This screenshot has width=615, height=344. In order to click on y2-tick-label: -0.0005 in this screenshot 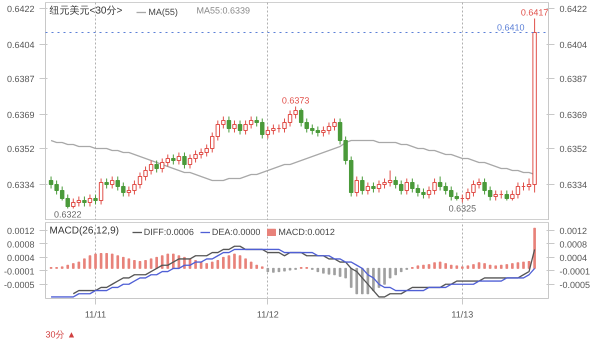, I will do `click(575, 285)`.